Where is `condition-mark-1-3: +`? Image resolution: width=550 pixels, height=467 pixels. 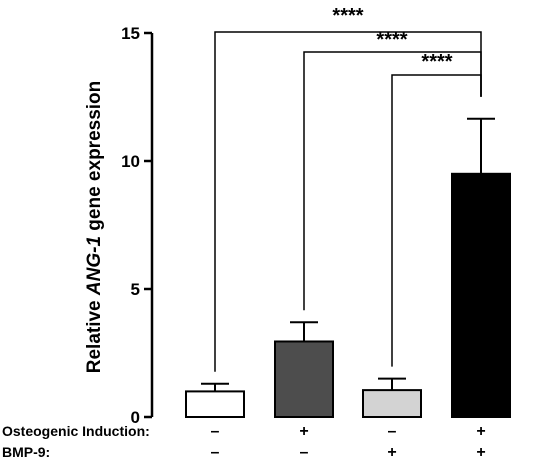
condition-mark-1-3: + is located at coordinates (480, 452).